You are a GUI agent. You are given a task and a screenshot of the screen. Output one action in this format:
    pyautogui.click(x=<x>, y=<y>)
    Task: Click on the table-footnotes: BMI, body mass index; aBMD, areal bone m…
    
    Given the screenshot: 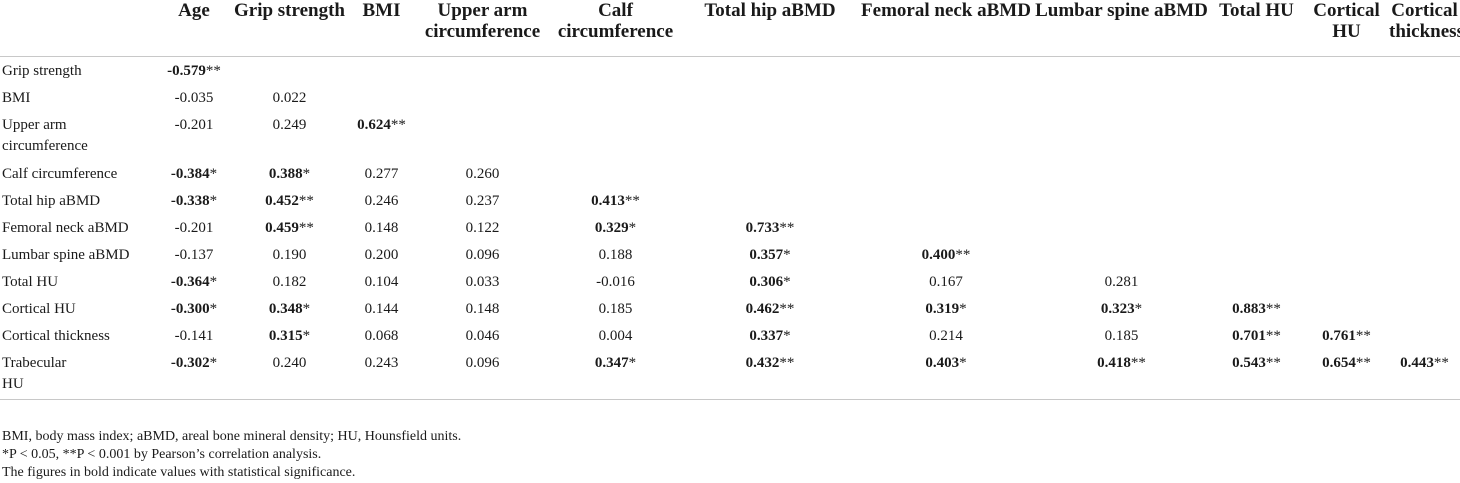 What is the action you would take?
    pyautogui.click(x=231, y=455)
    